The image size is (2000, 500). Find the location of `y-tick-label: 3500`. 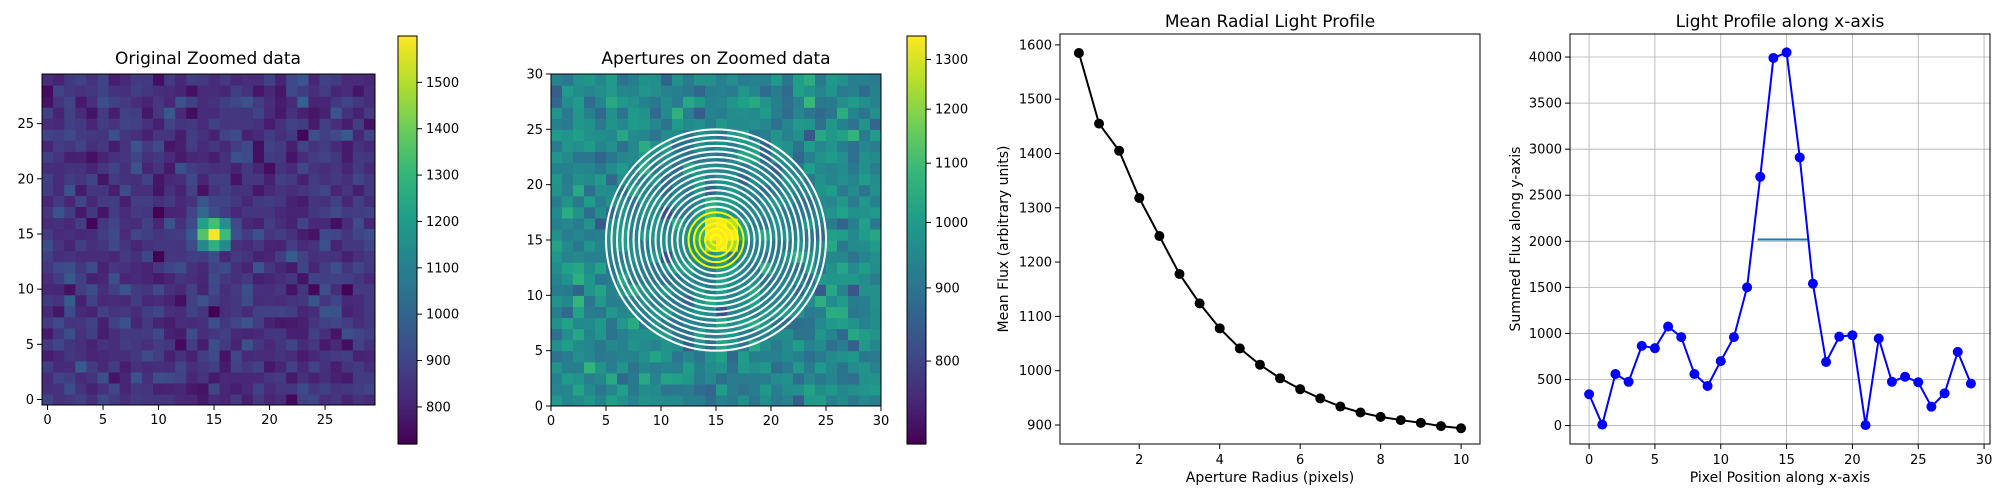

y-tick-label: 3500 is located at coordinates (1545, 104).